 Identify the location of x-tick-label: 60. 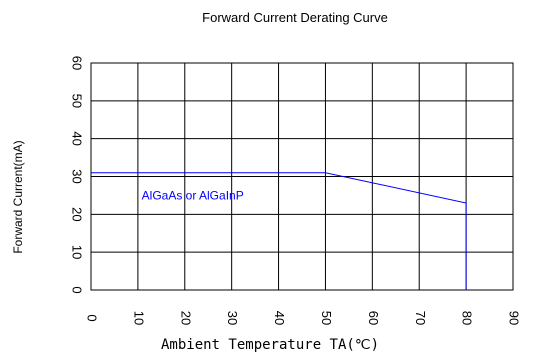
(373, 318).